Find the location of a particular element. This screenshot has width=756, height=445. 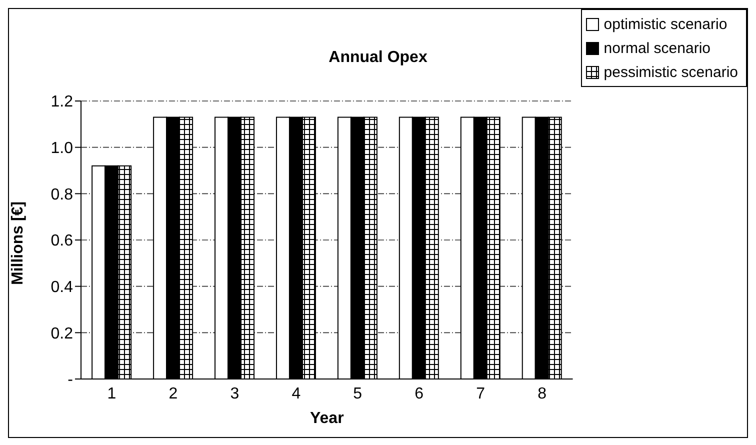

legend-label: normal scenario is located at coordinates (657, 48).